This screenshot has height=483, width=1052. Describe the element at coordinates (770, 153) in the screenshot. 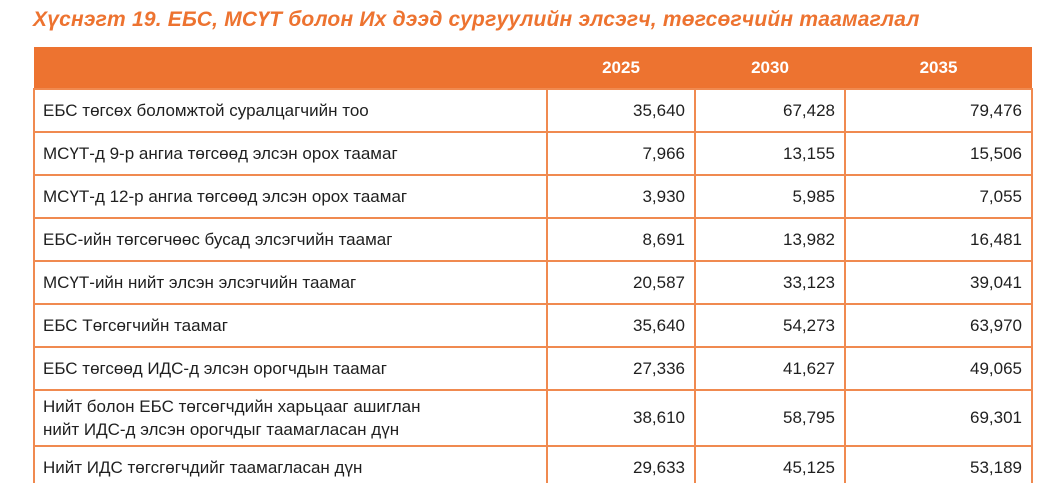

I see `value-cell: 13,155` at that location.